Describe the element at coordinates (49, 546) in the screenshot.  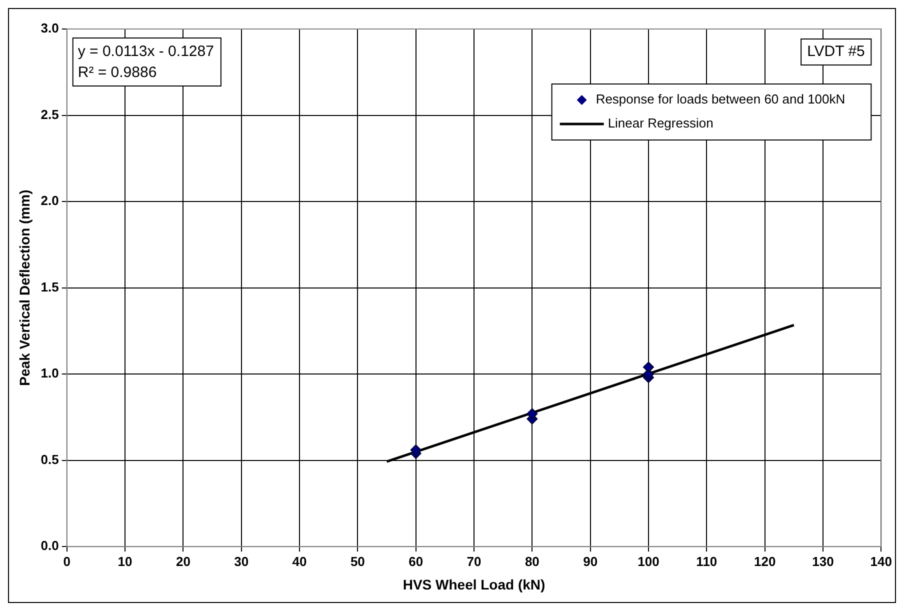
I see `y-tick-label: 0.0` at that location.